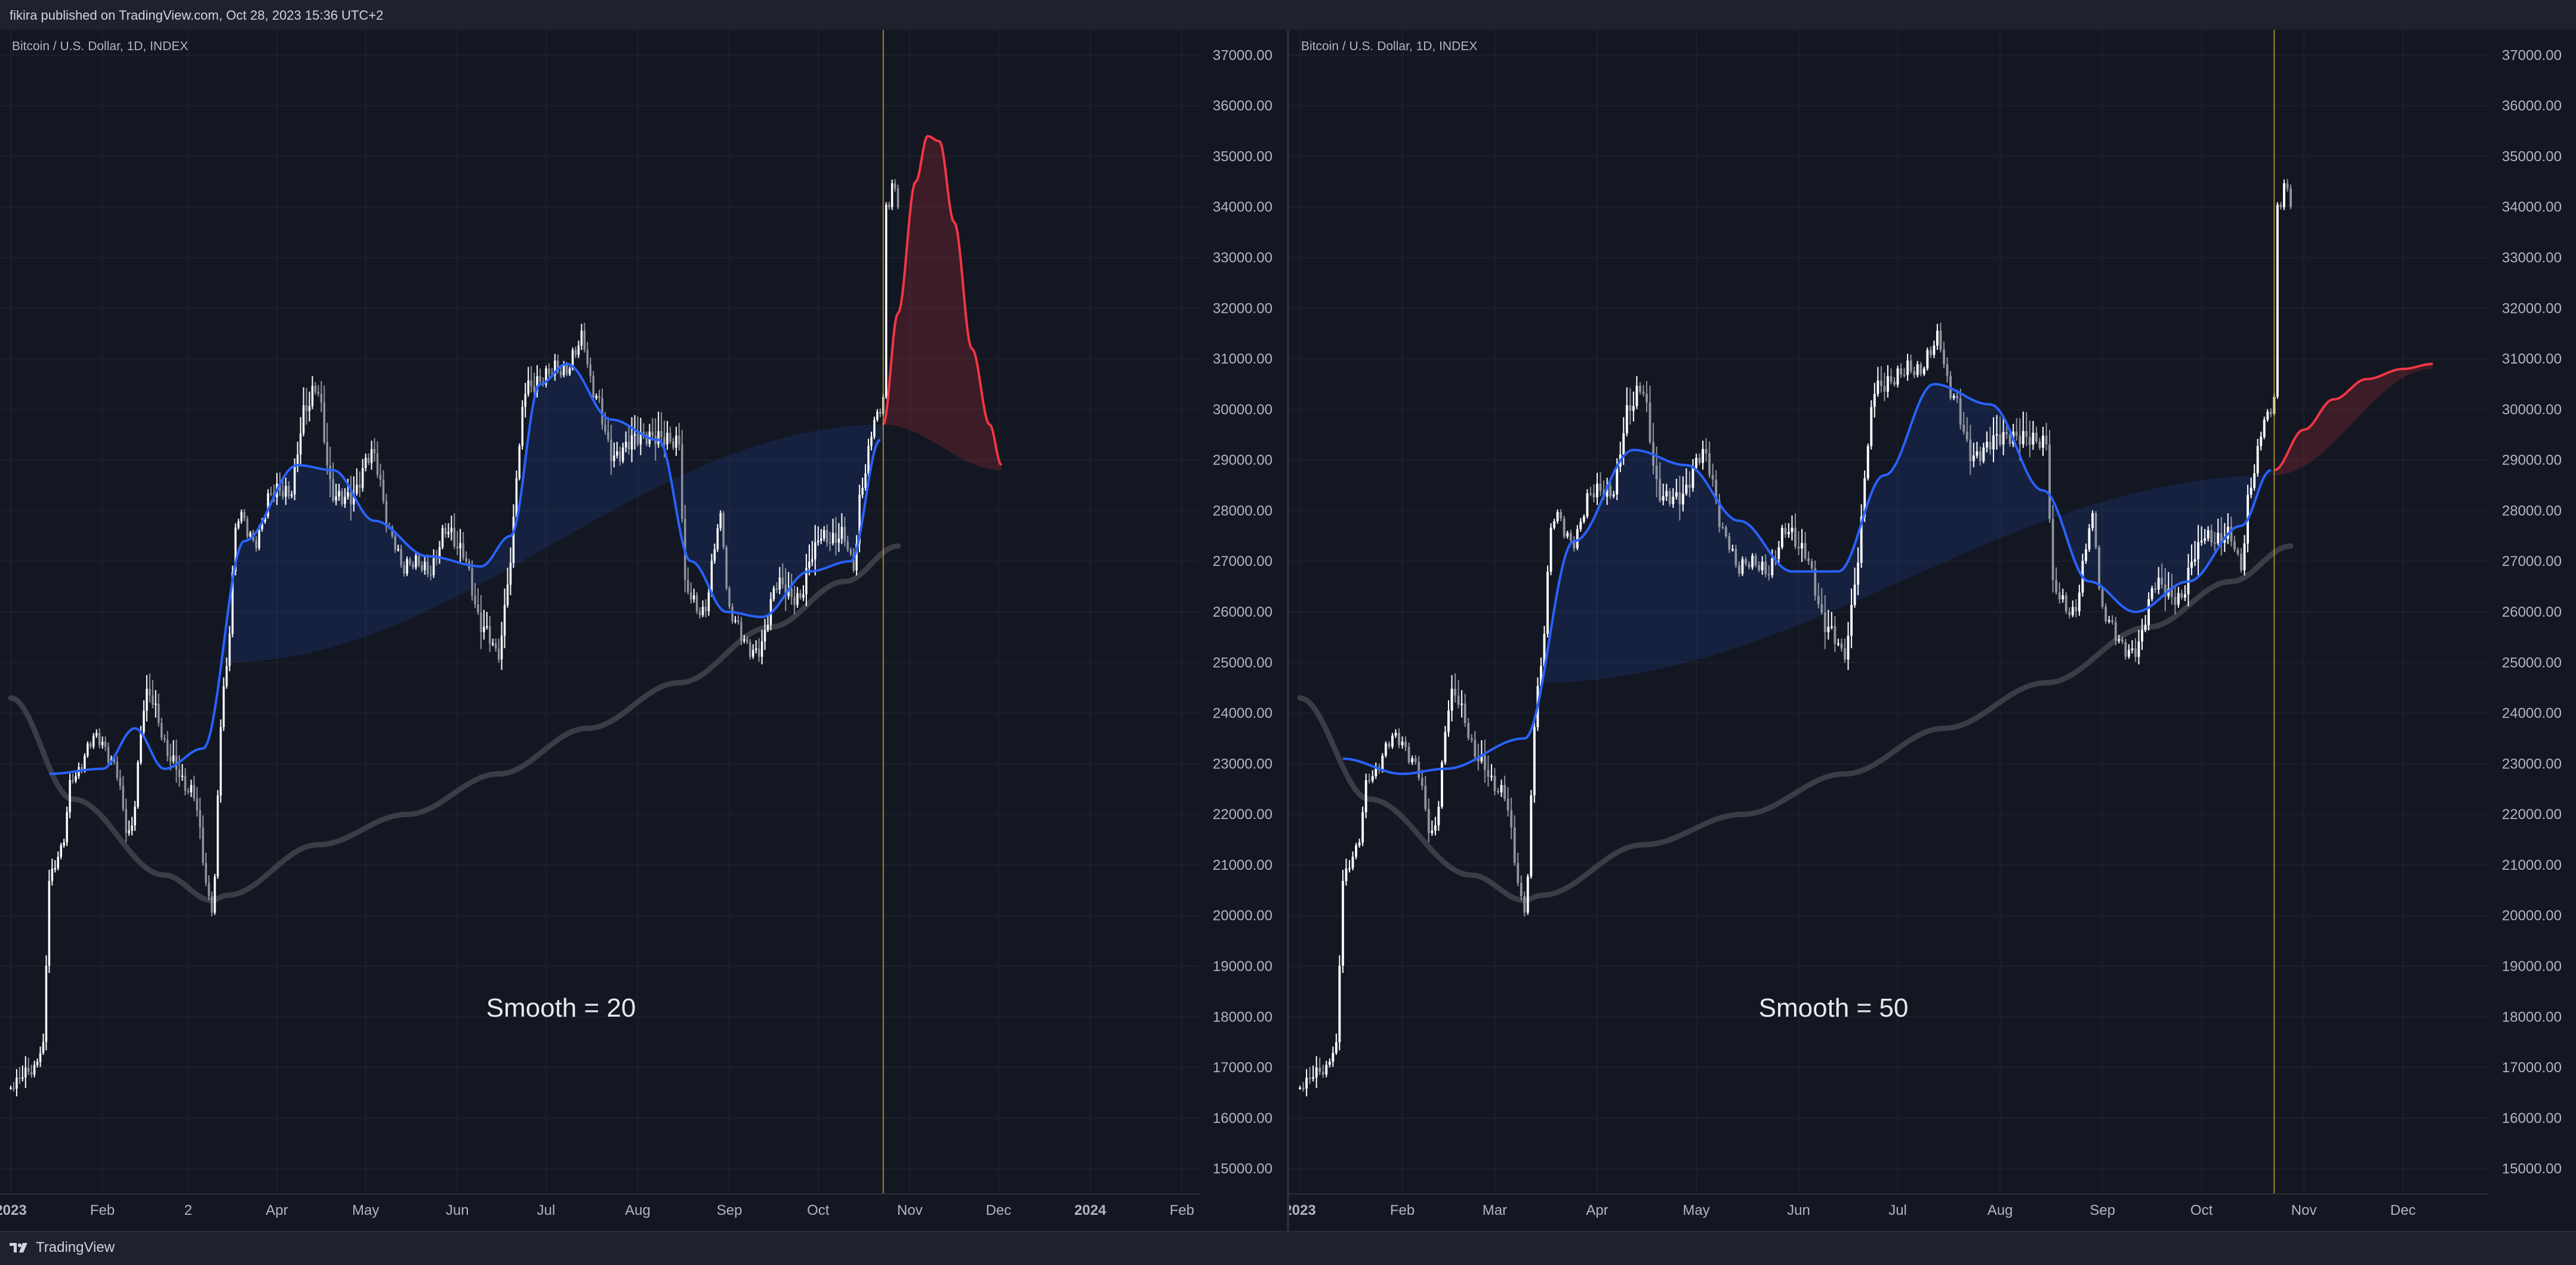  What do you see at coordinates (62, 1248) in the screenshot?
I see `tradingview-logo: TradingView` at bounding box center [62, 1248].